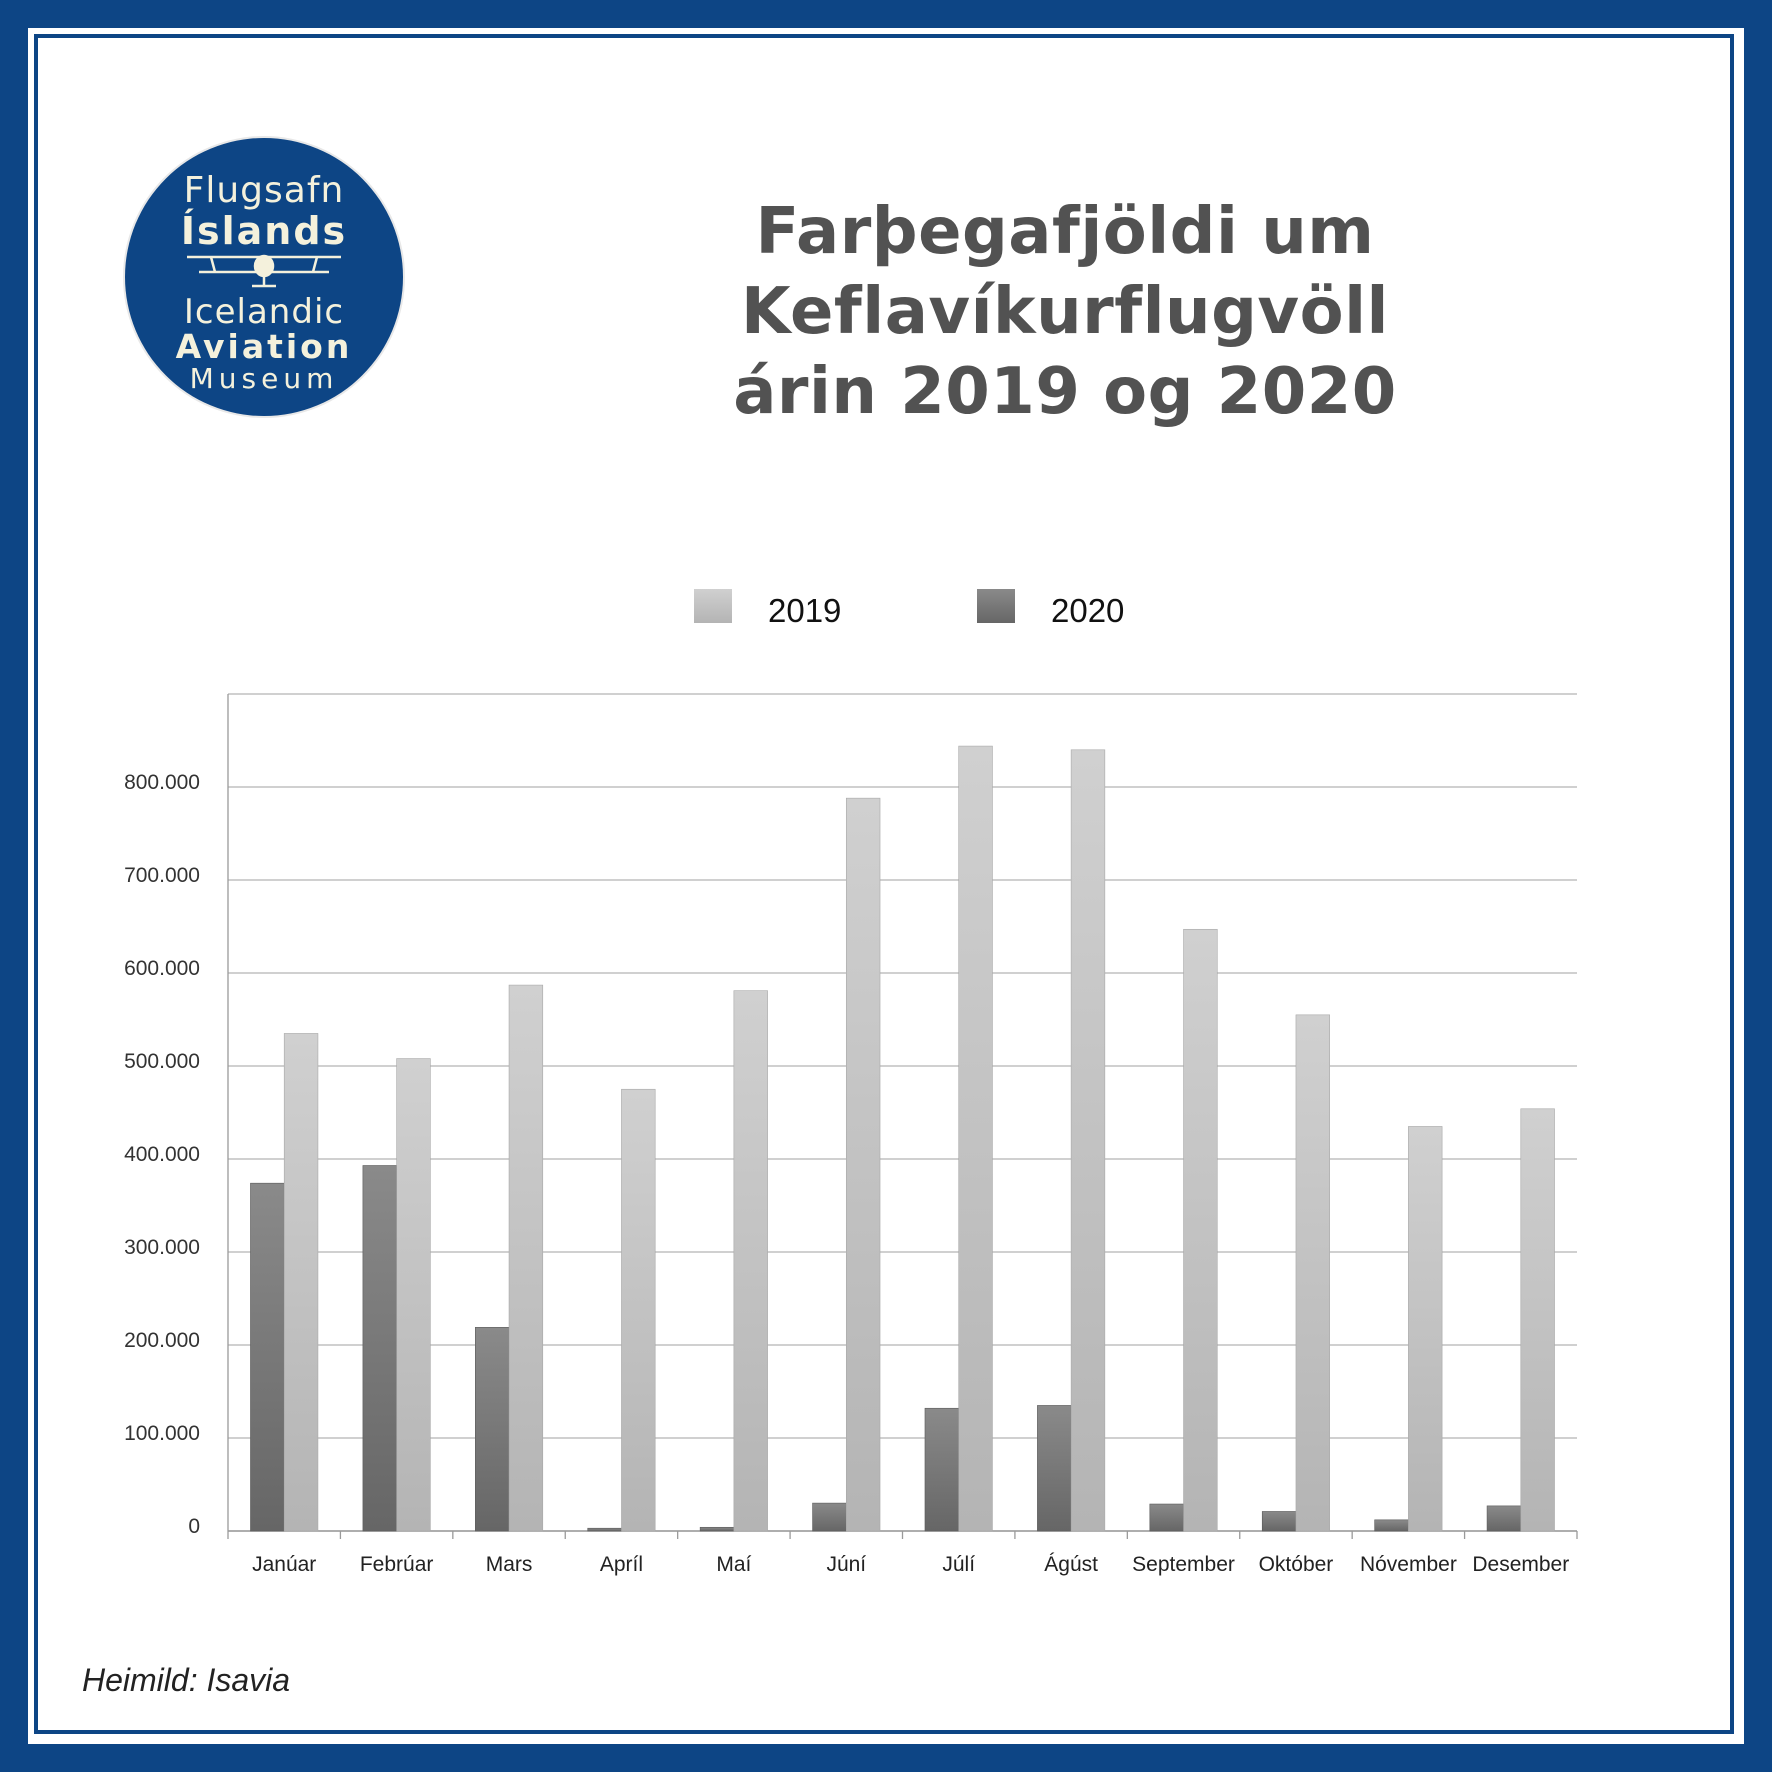 The image size is (1772, 1772). Describe the element at coordinates (162, 1433) in the screenshot. I see `y-tick-label: 100.000` at that location.